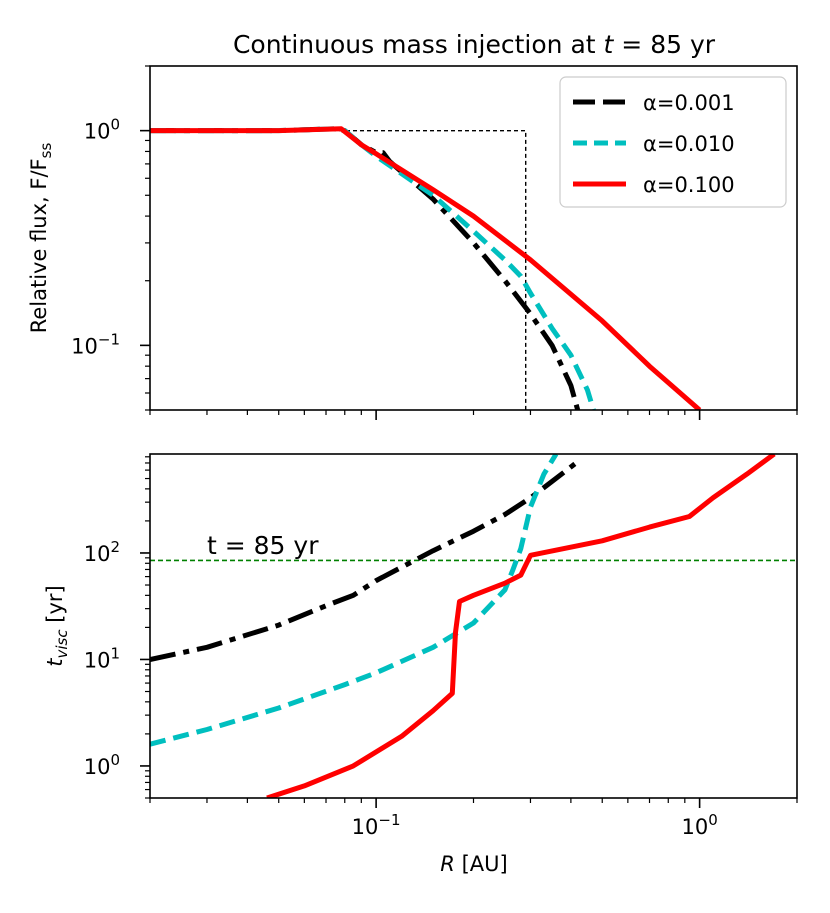 The width and height of the screenshot is (830, 913). What do you see at coordinates (263, 545) in the screenshot?
I see `time-annotation: t = 85 yr` at bounding box center [263, 545].